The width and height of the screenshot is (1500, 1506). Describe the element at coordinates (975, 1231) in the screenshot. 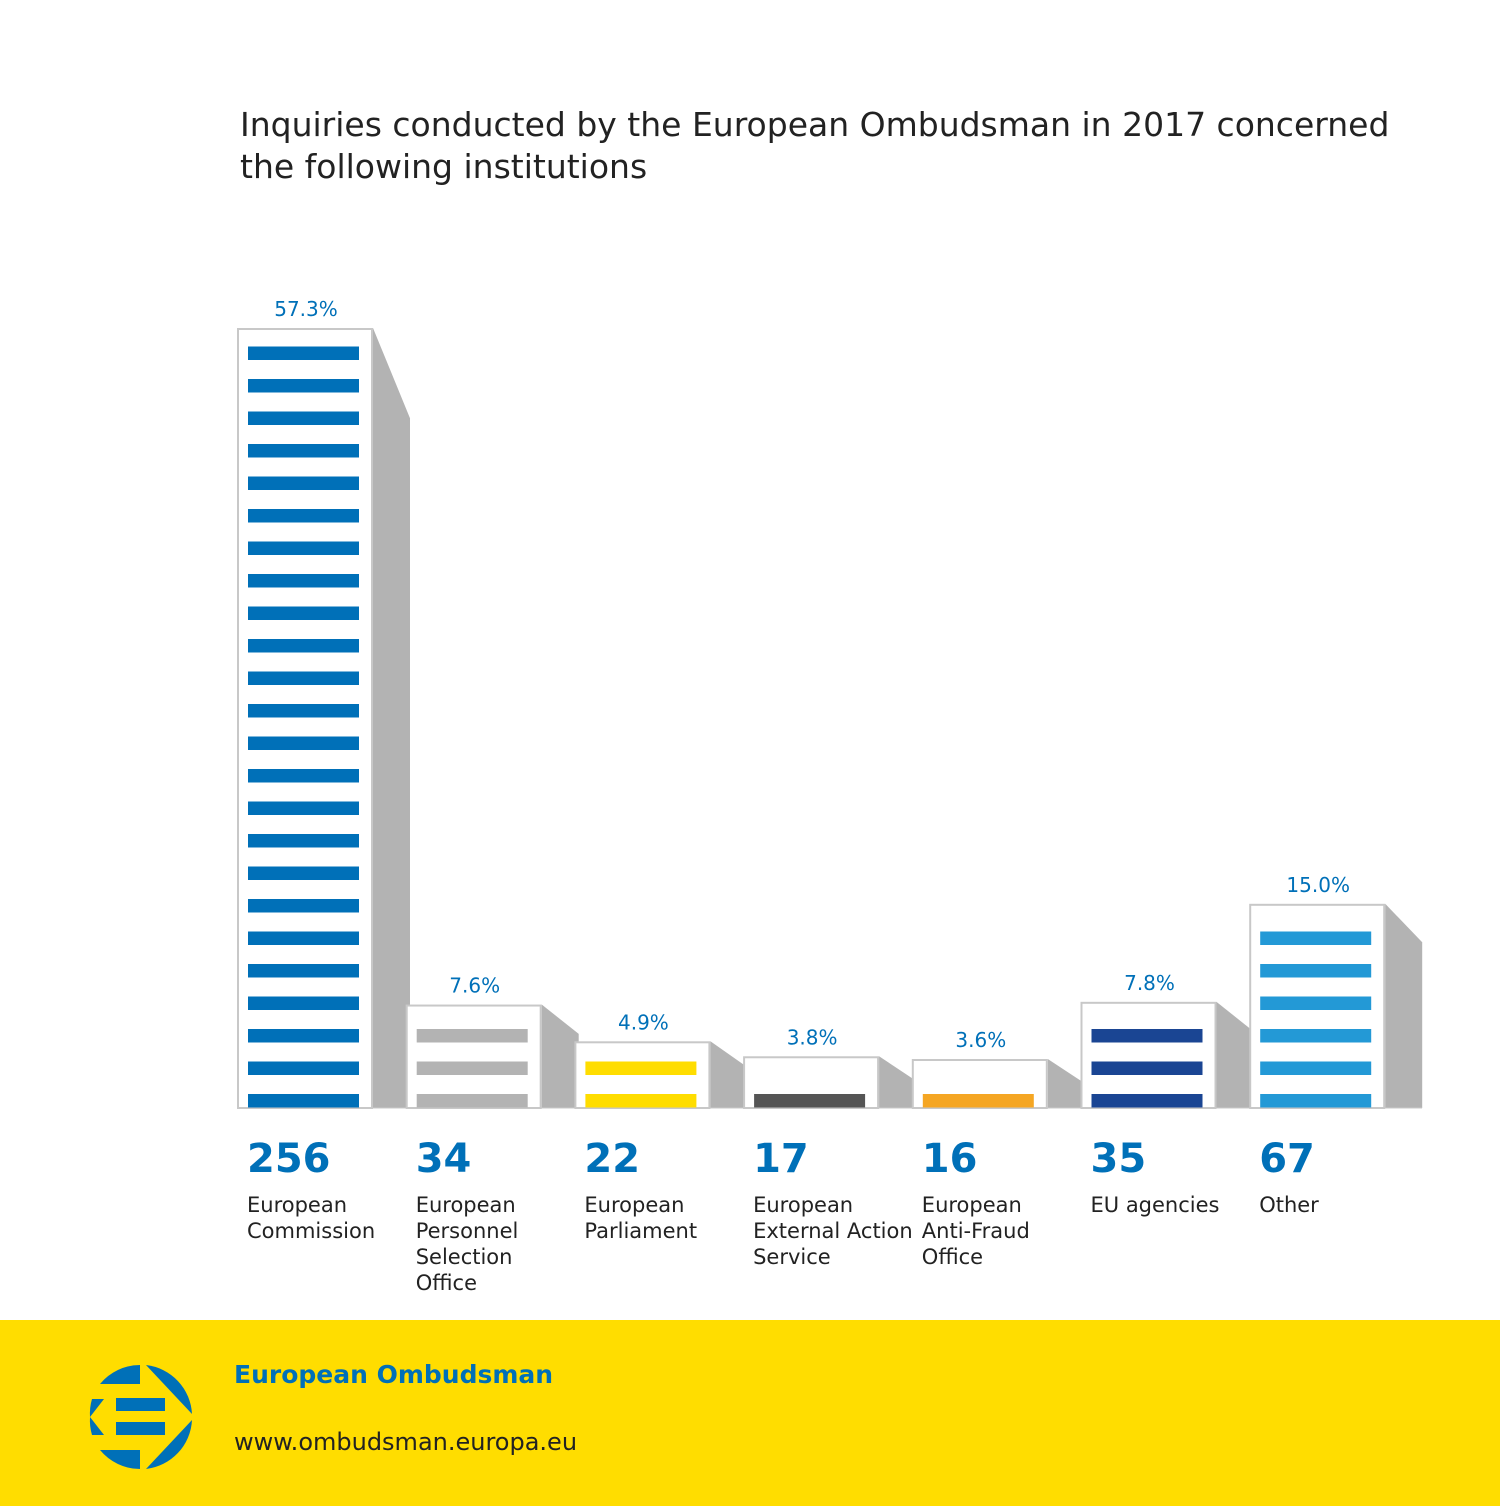

I see `category-label: European Anti-Fraud Office` at that location.